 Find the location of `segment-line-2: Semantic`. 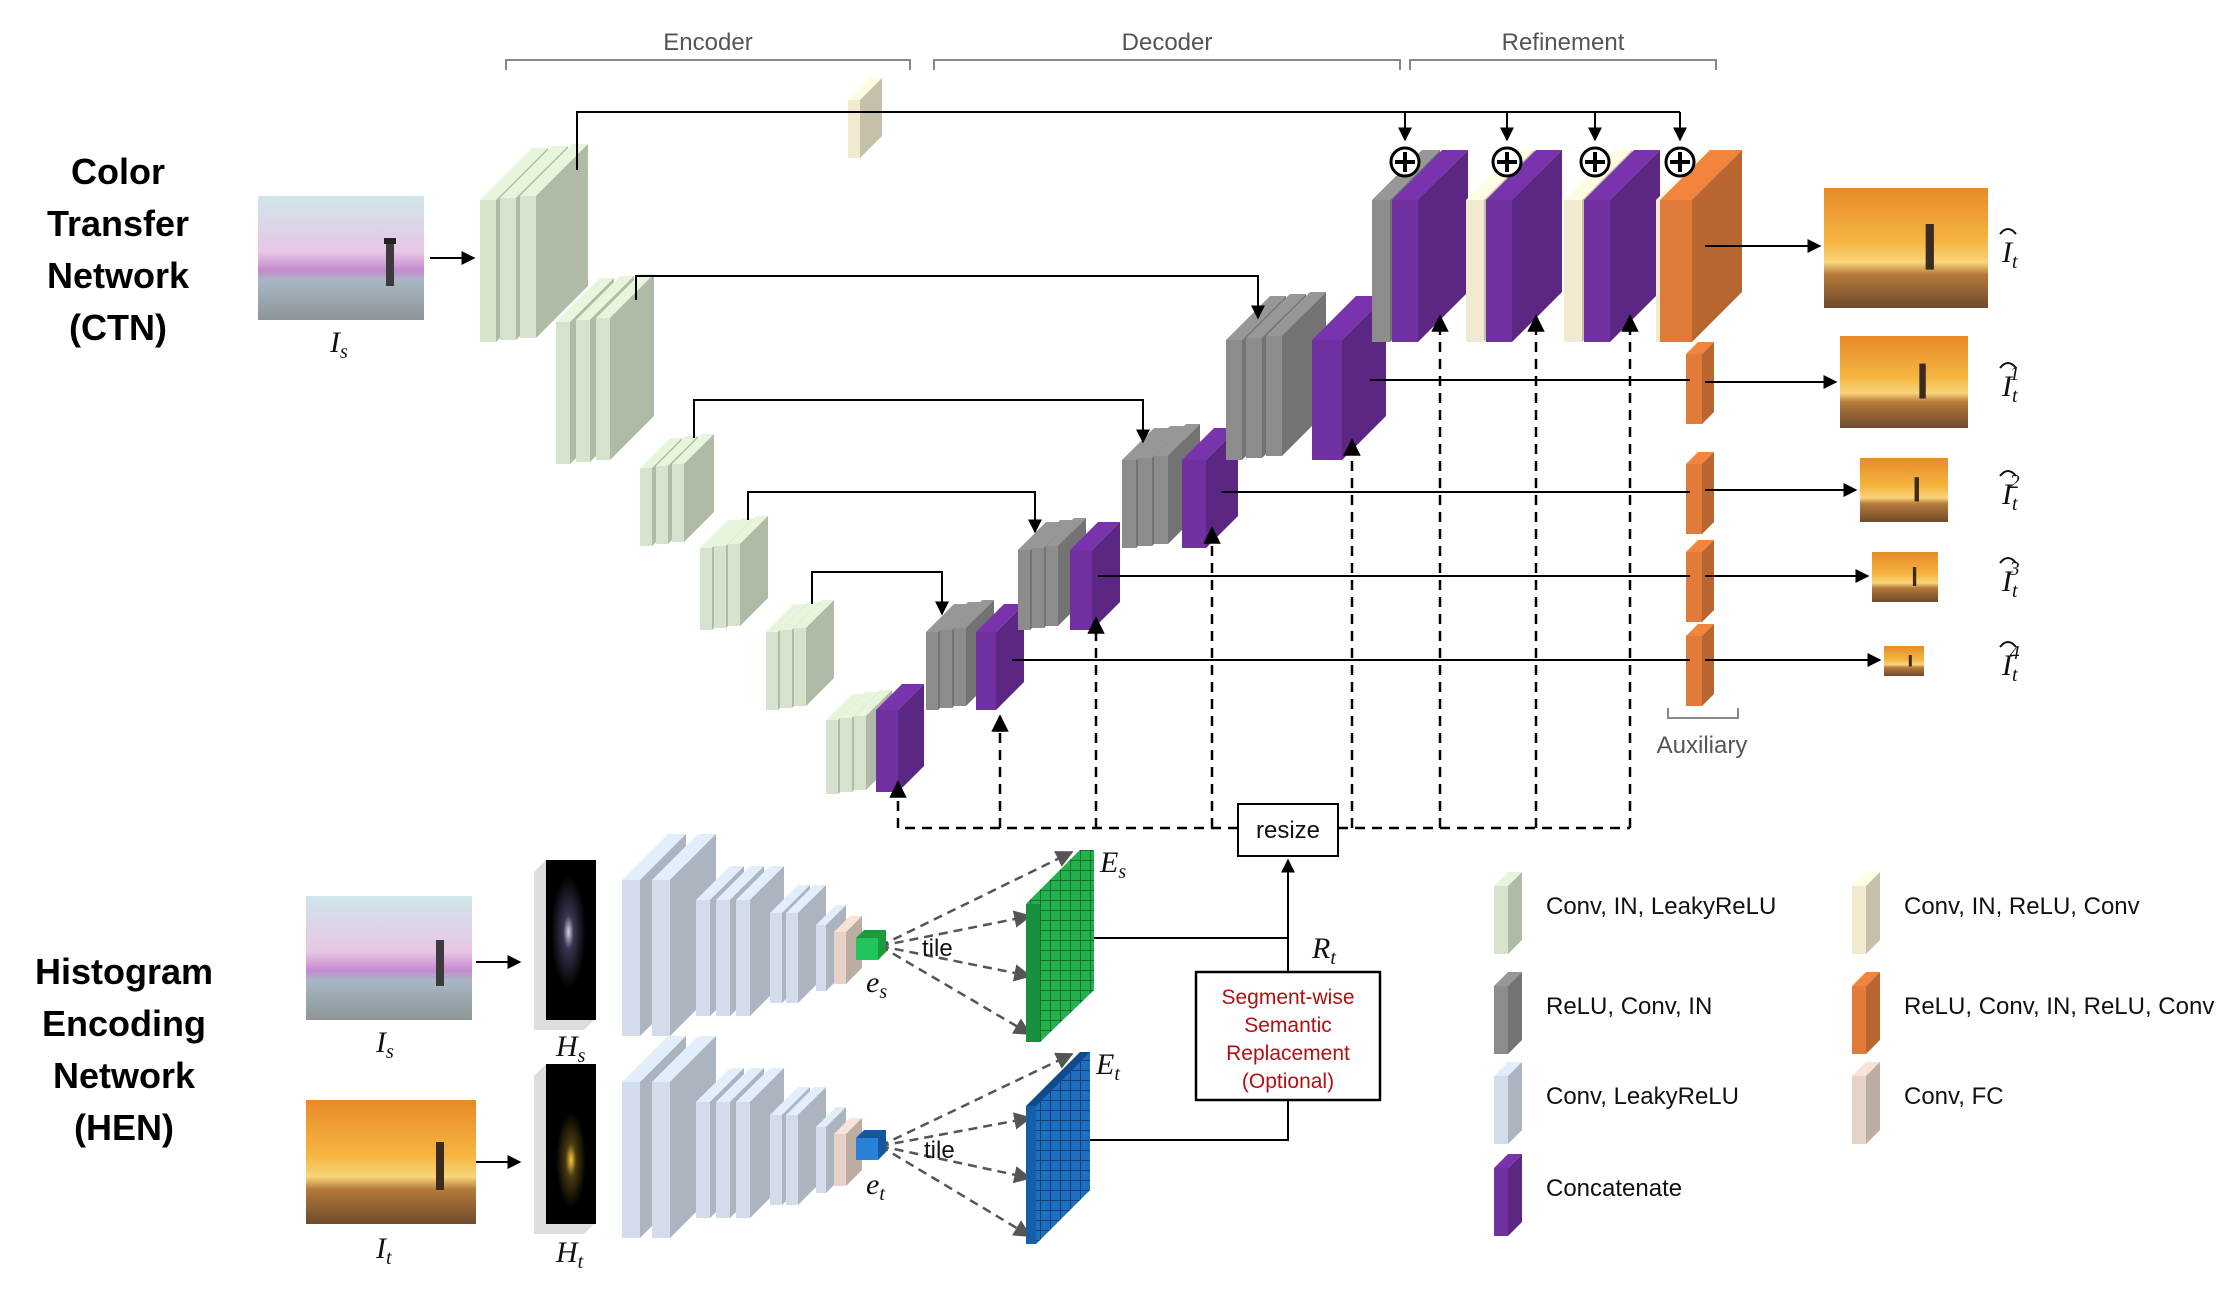

segment-line-2: Semantic is located at coordinates (1288, 1025).